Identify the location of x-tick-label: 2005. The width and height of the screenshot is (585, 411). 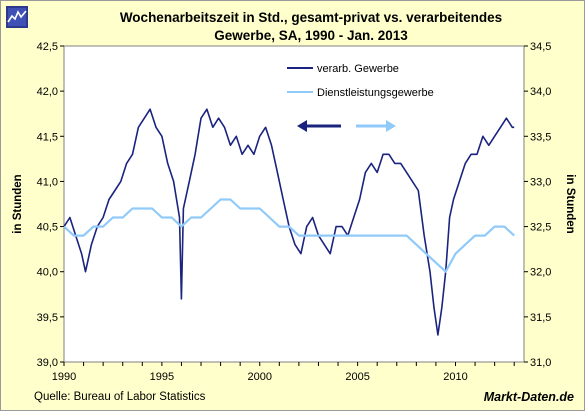
(357, 377).